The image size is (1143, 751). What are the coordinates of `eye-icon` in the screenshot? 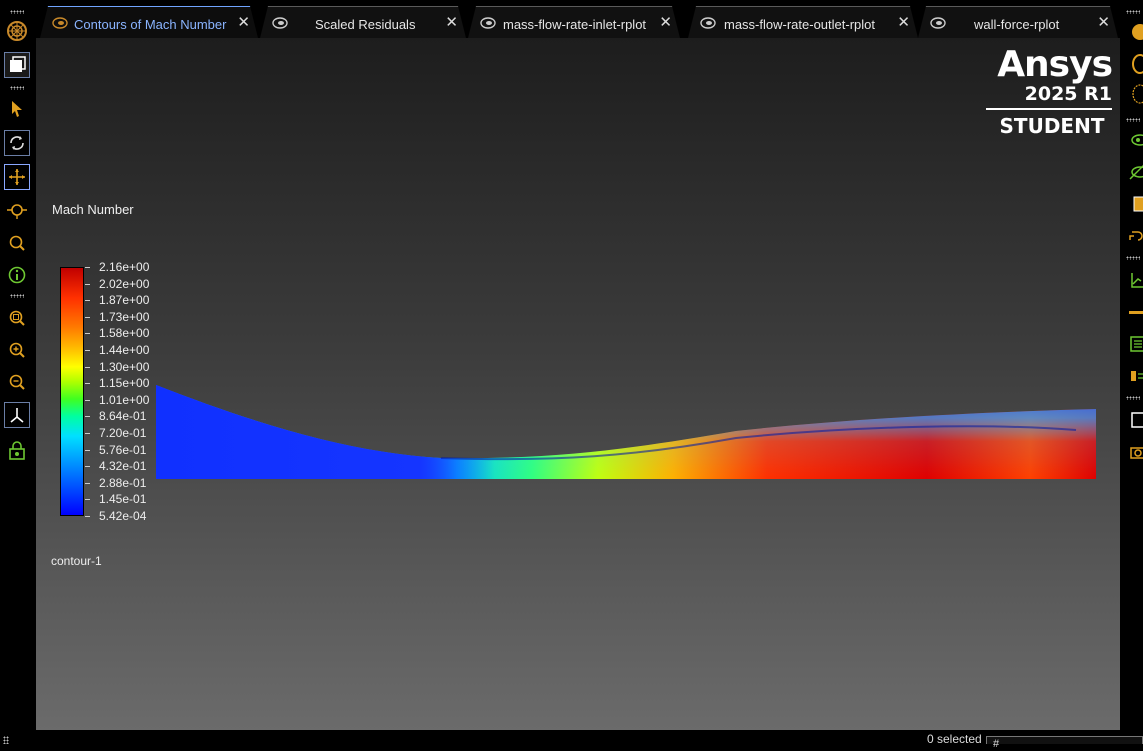 It's located at (1133, 140).